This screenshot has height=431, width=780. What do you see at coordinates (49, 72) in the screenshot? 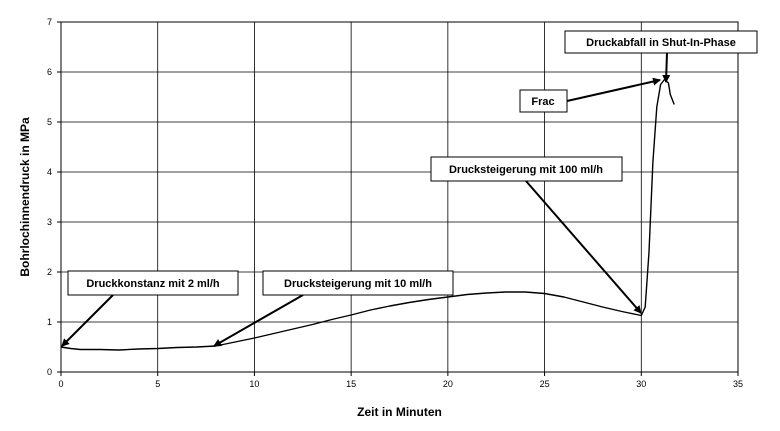
I see `y-tick-label: 6` at bounding box center [49, 72].